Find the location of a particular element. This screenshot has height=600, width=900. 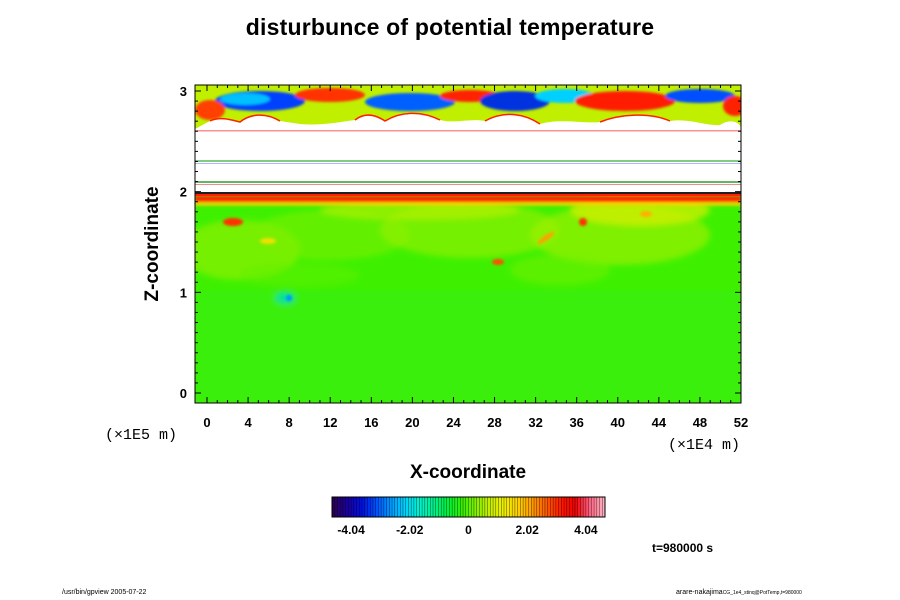

x-tick-label: 32 is located at coordinates (535, 422).